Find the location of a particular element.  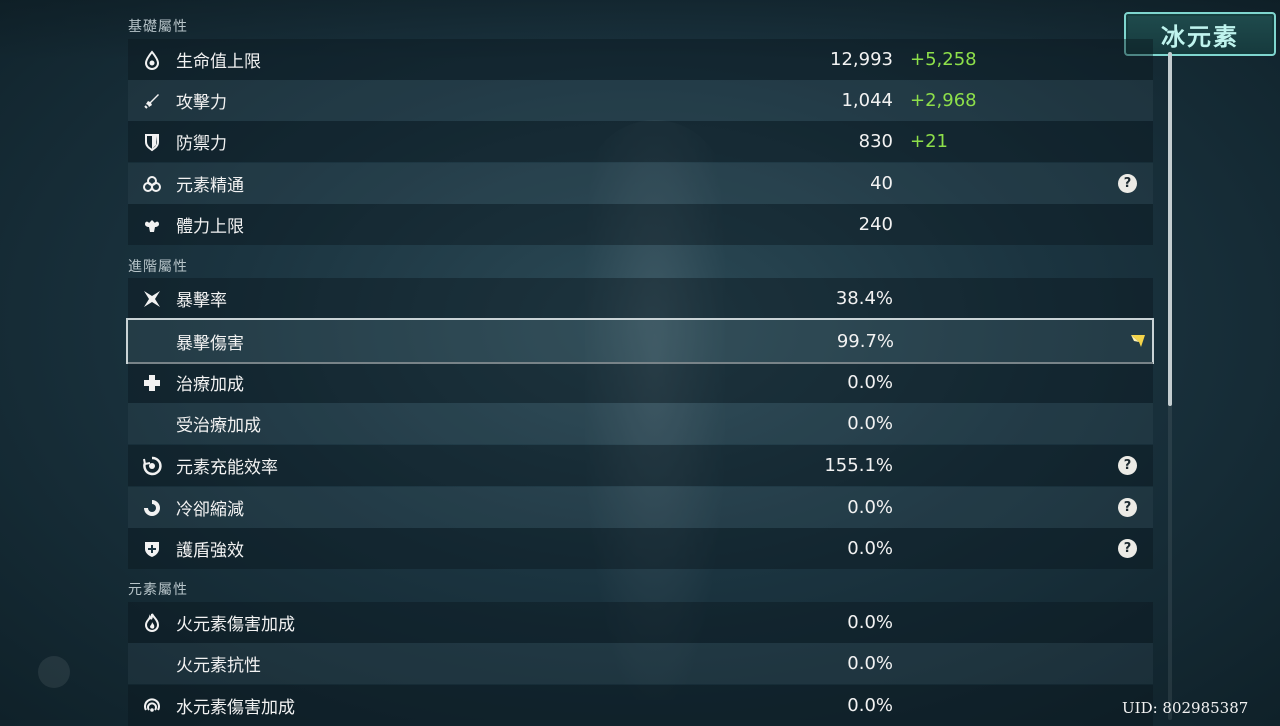

stamina-icon is located at coordinates (152, 225).